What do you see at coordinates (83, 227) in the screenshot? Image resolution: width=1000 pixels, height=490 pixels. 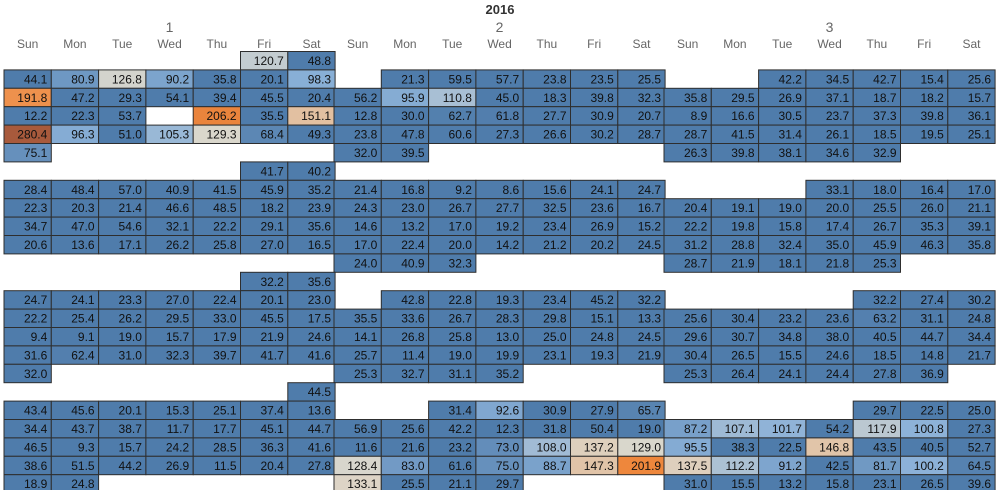 I see `cell-value-label: 47.0` at bounding box center [83, 227].